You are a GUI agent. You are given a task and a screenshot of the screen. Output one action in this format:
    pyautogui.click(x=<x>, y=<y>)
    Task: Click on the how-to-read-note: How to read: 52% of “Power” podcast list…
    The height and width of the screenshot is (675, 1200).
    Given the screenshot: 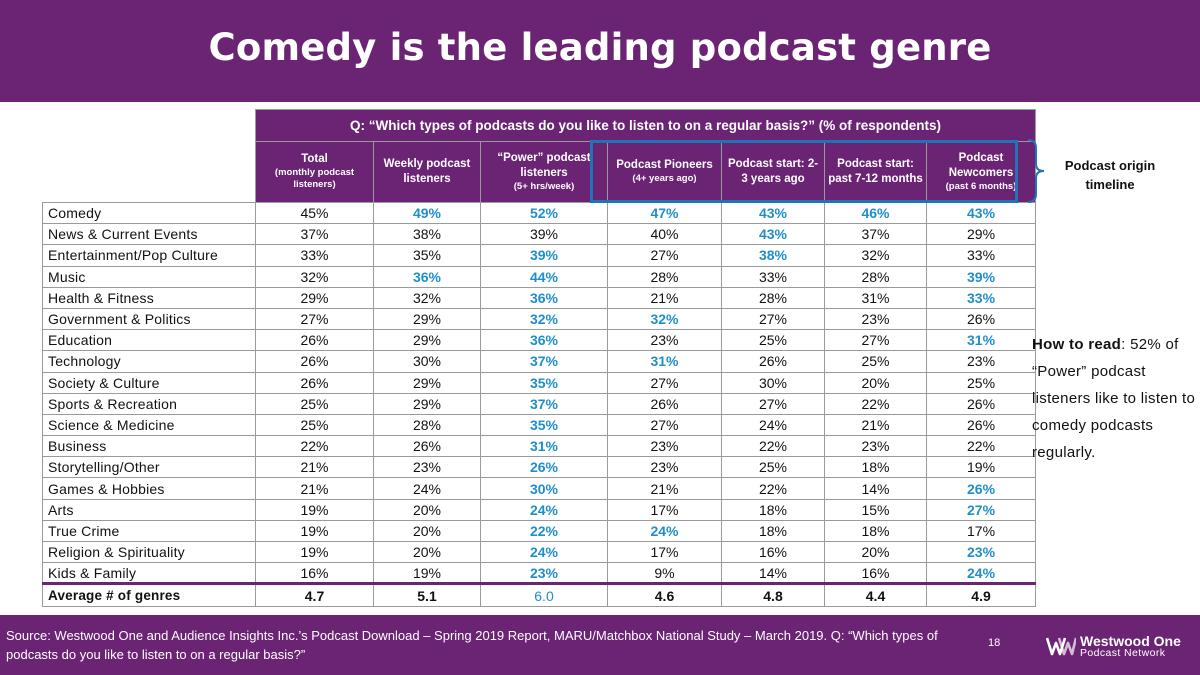 What is the action you would take?
    pyautogui.click(x=1114, y=398)
    